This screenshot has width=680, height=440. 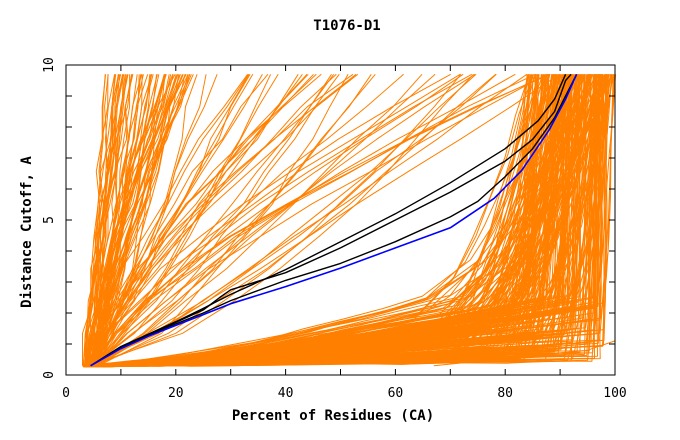 What do you see at coordinates (176, 393) in the screenshot?
I see `x-tick-label: 20` at bounding box center [176, 393].